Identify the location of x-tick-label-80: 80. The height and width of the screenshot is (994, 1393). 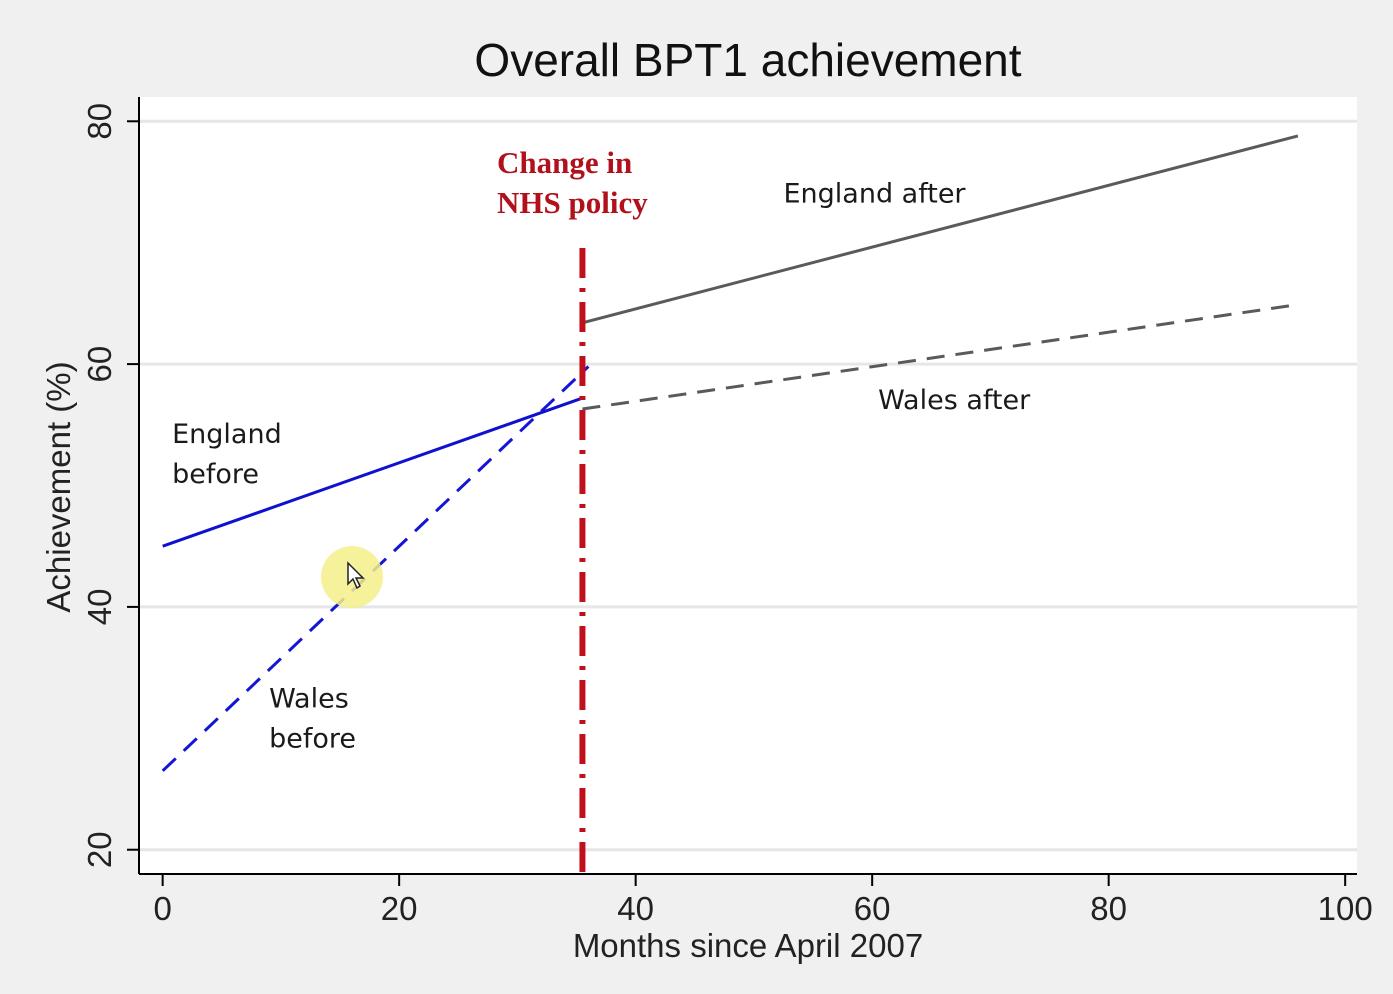
(1108, 908).